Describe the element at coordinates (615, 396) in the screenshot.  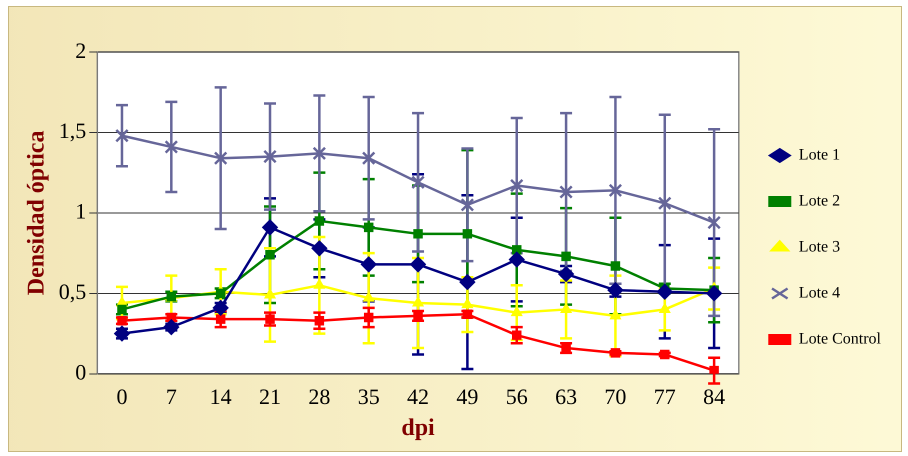
I see `x-tick-label: 70` at that location.